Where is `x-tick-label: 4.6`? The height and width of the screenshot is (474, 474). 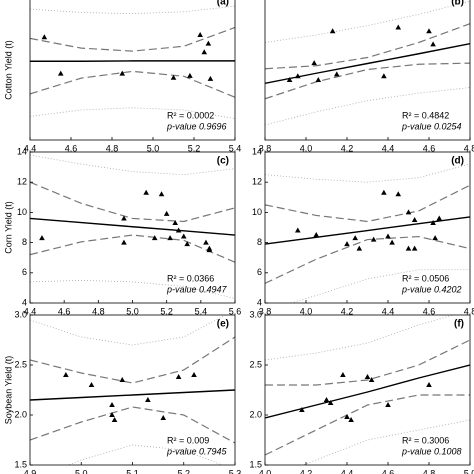
x-tick-label: 4.6 is located at coordinates (64, 311).